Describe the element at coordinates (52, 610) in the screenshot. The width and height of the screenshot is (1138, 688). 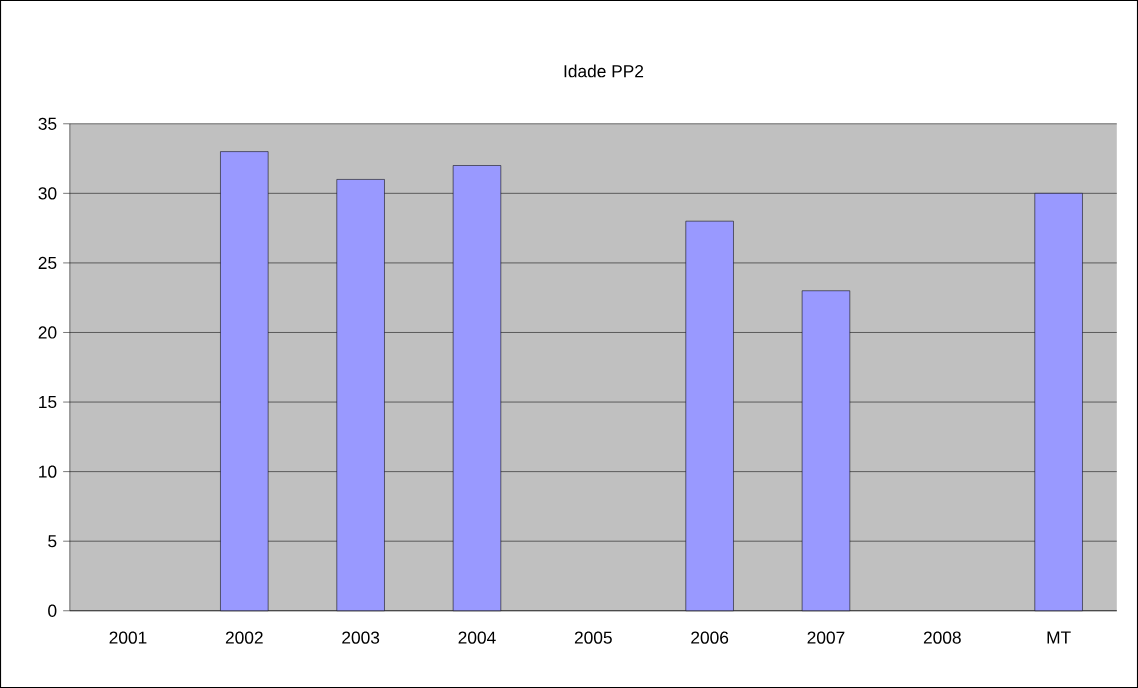
I see `y-tick-label: 0` at that location.